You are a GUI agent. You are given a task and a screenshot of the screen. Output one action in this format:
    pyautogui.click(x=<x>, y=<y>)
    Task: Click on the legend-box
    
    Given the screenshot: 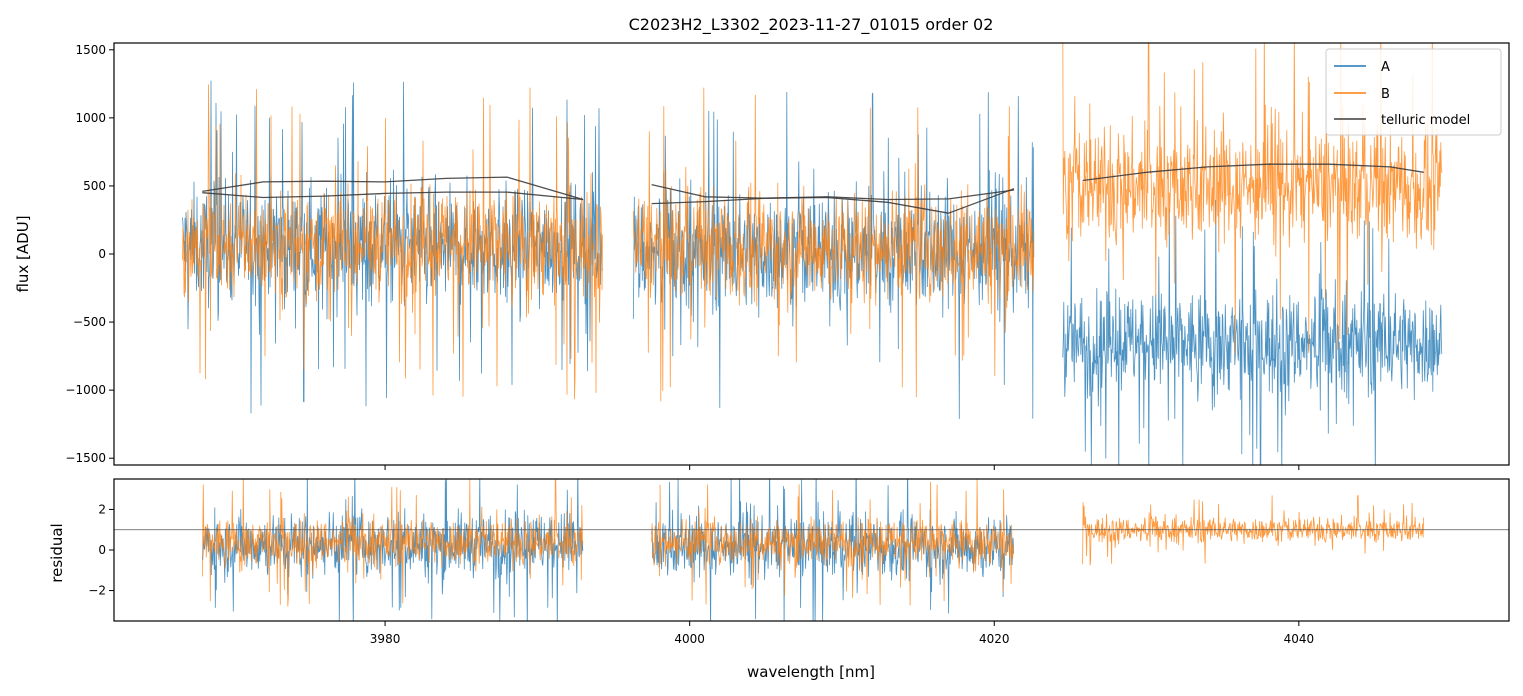 What is the action you would take?
    pyautogui.click(x=1413, y=92)
    